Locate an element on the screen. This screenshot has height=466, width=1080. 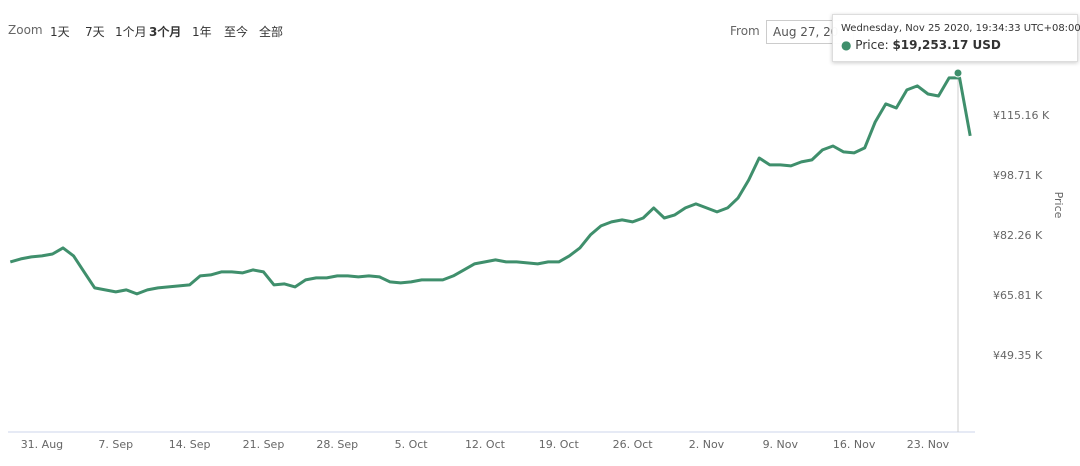
x-tick-label: 21. Sep is located at coordinates (264, 444).